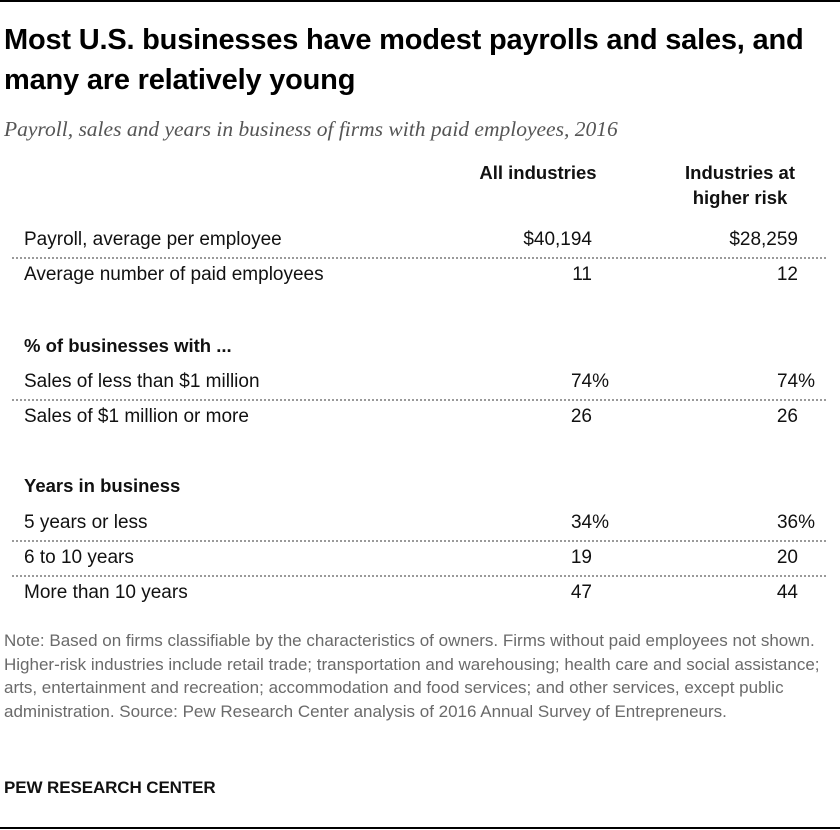 The height and width of the screenshot is (830, 840). I want to click on table-row: More than 10 years 47 44, so click(420, 593).